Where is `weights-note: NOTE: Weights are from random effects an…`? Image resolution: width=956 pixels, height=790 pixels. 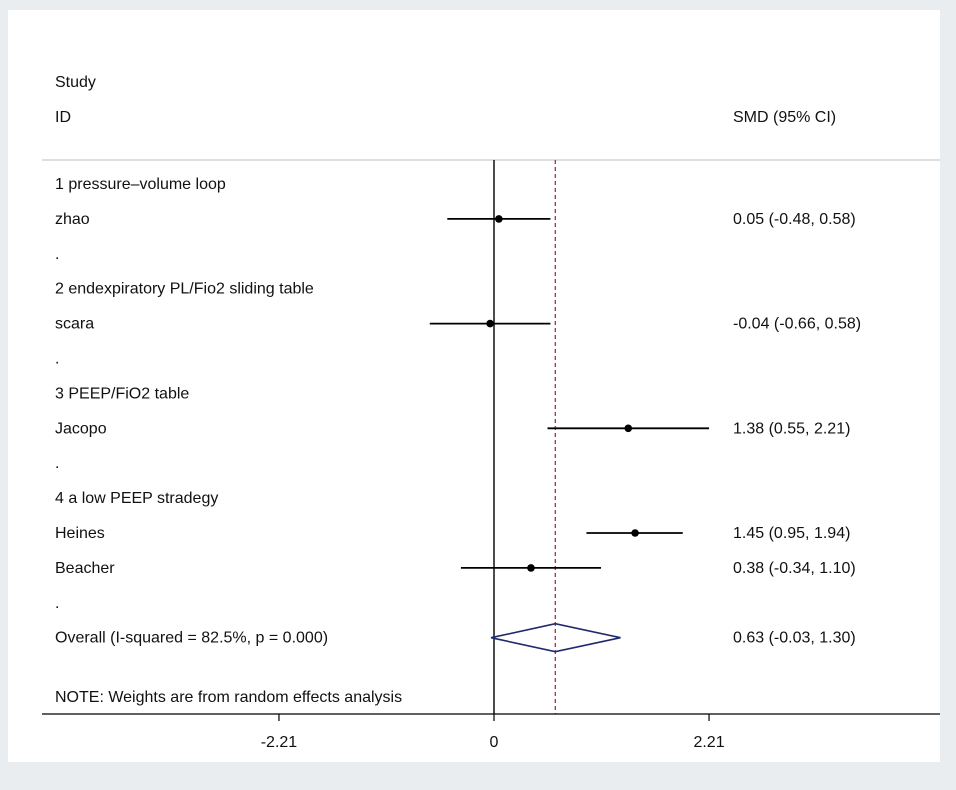 weights-note: NOTE: Weights are from random effects an… is located at coordinates (228, 697).